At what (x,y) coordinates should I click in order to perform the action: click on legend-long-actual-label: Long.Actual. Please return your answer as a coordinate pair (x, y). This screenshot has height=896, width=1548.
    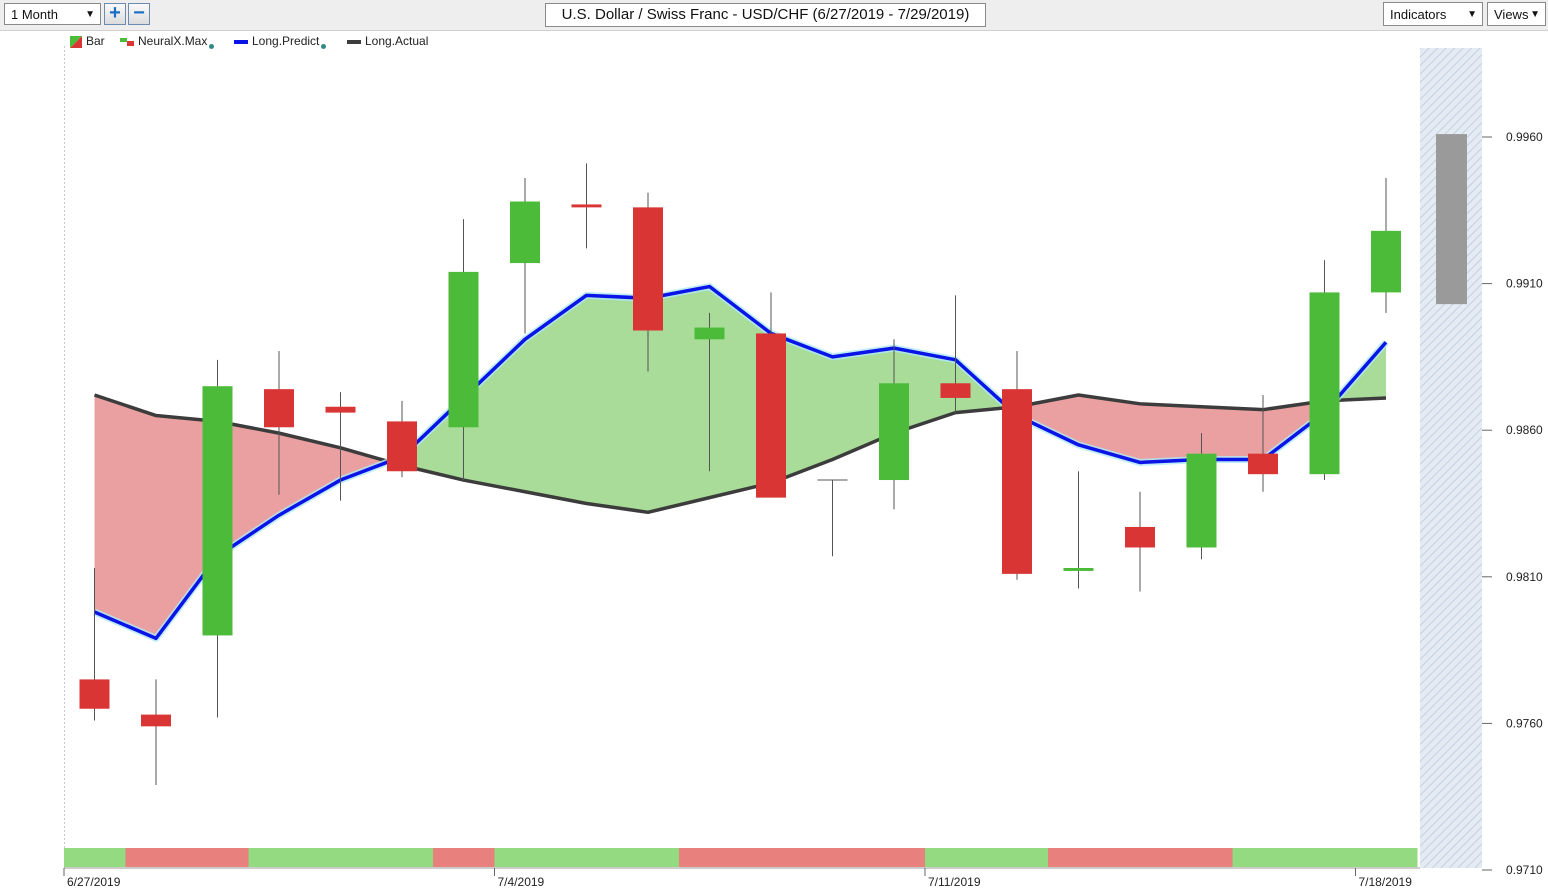
    Looking at the image, I should click on (397, 41).